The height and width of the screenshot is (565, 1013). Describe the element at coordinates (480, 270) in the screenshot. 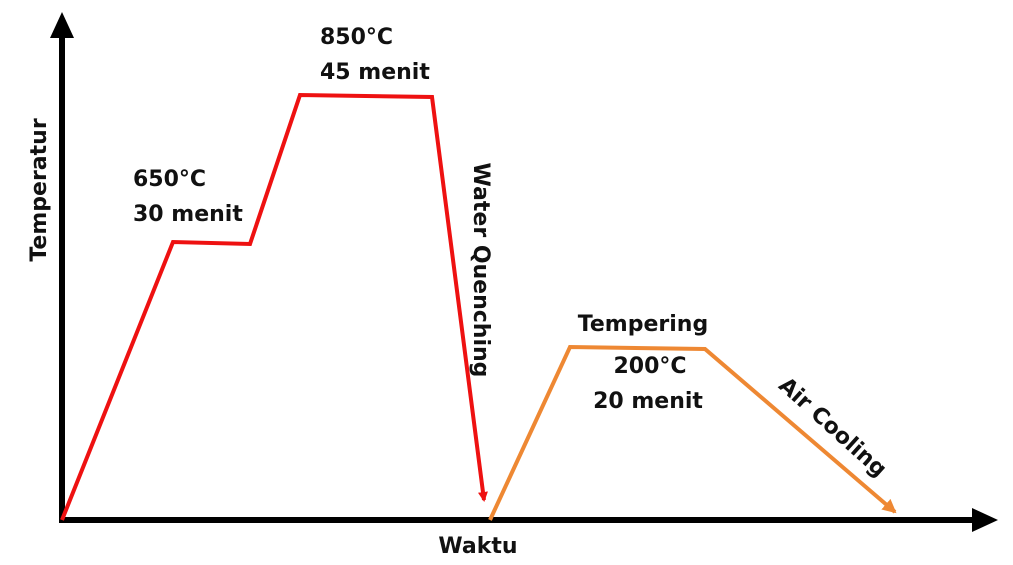

I see `transition-label: Water Quenching` at that location.